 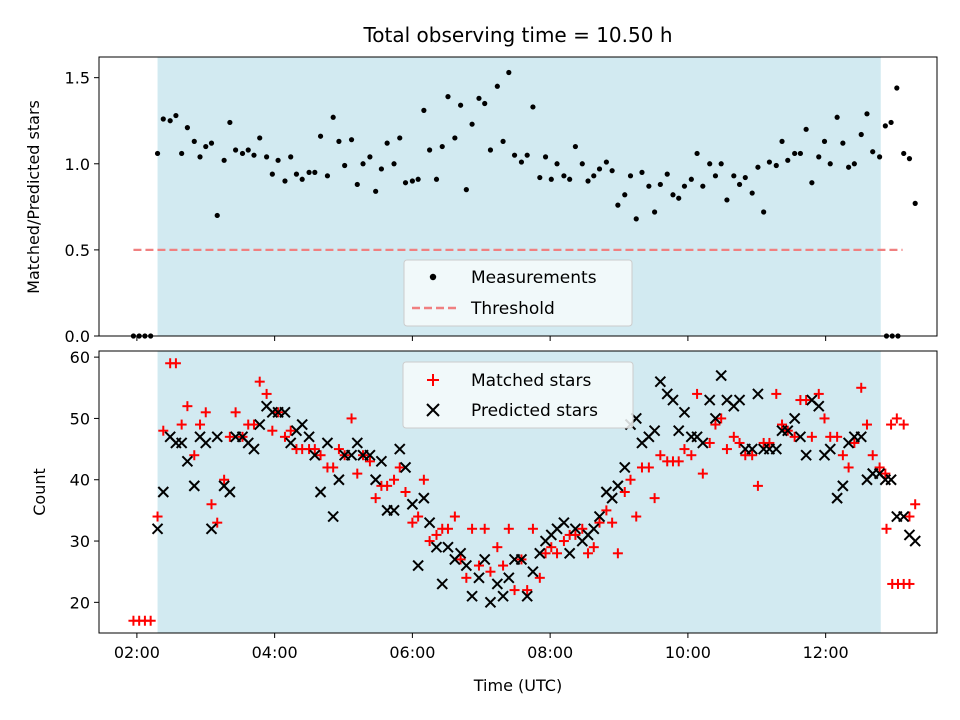 I want to click on legend-matched-label: Matched stars, so click(x=531, y=381).